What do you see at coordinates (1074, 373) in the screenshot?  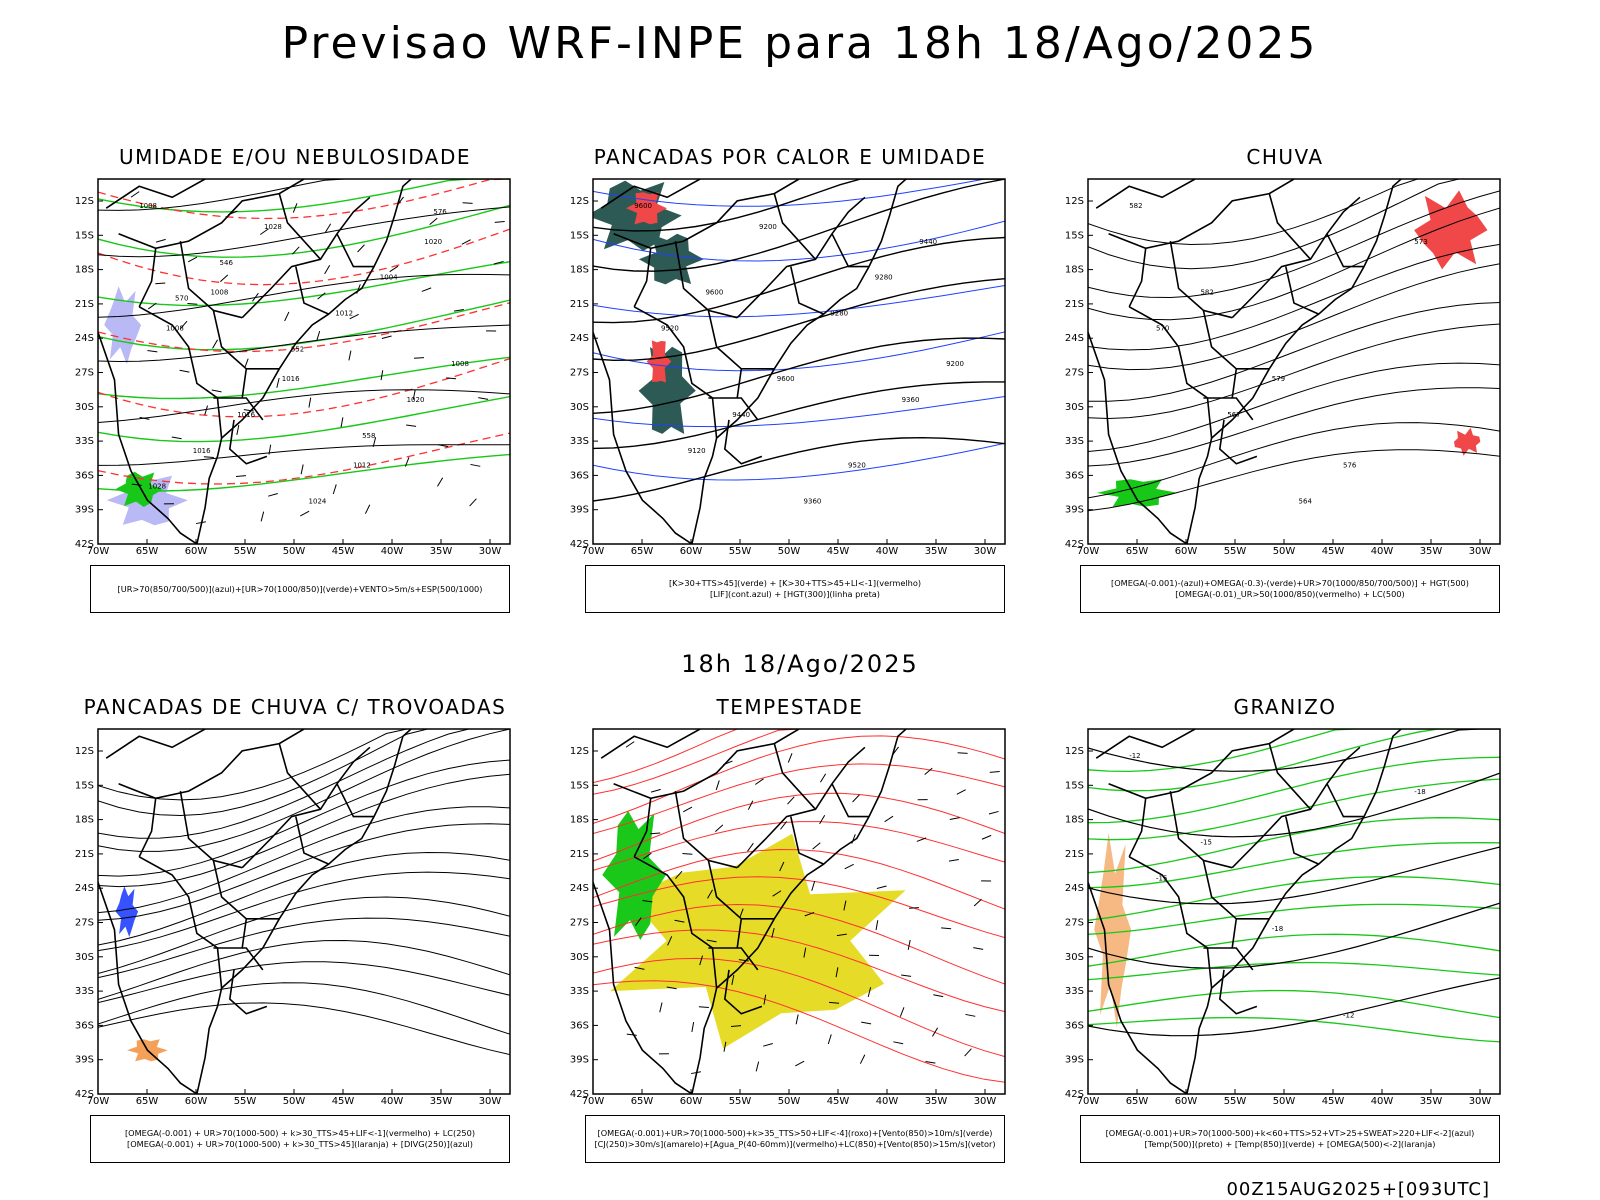 I see `lat-tick-label: 27S` at bounding box center [1074, 373].